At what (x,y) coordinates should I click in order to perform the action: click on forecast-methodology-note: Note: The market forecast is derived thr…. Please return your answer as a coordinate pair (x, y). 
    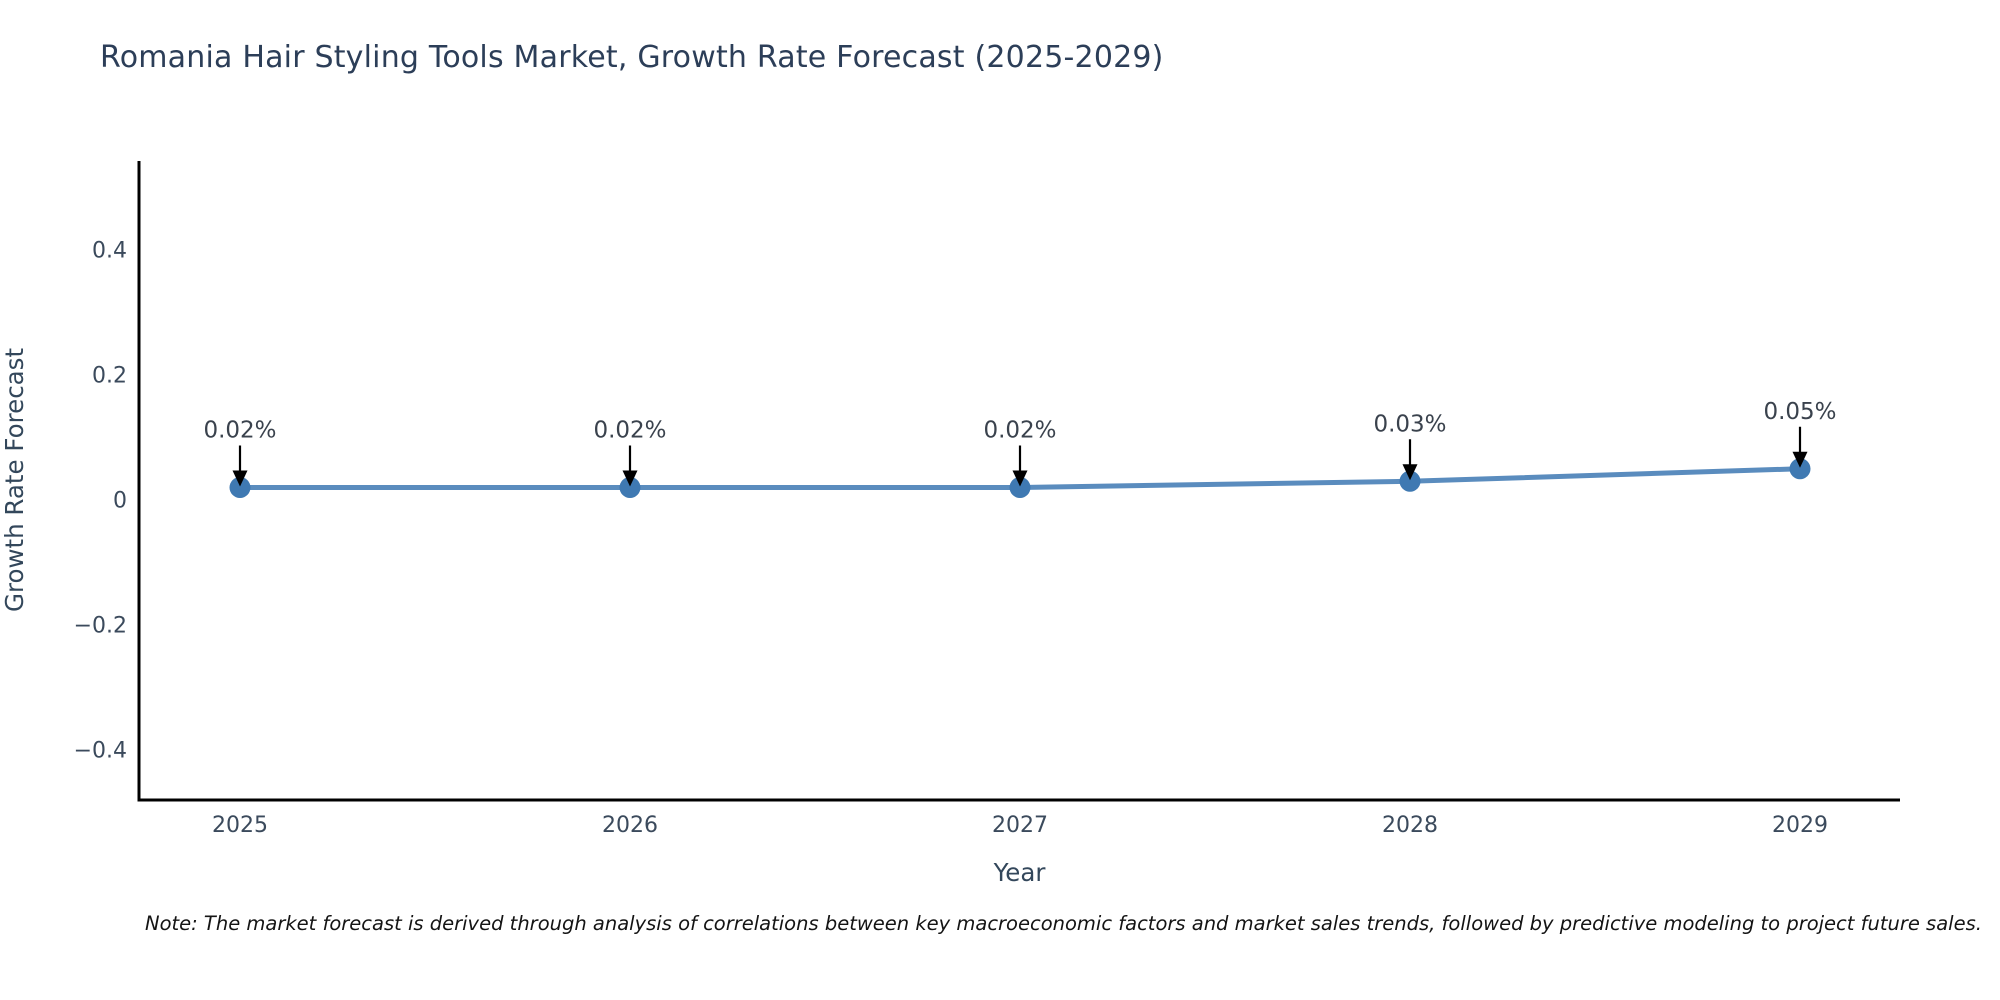
    Looking at the image, I should click on (1063, 923).